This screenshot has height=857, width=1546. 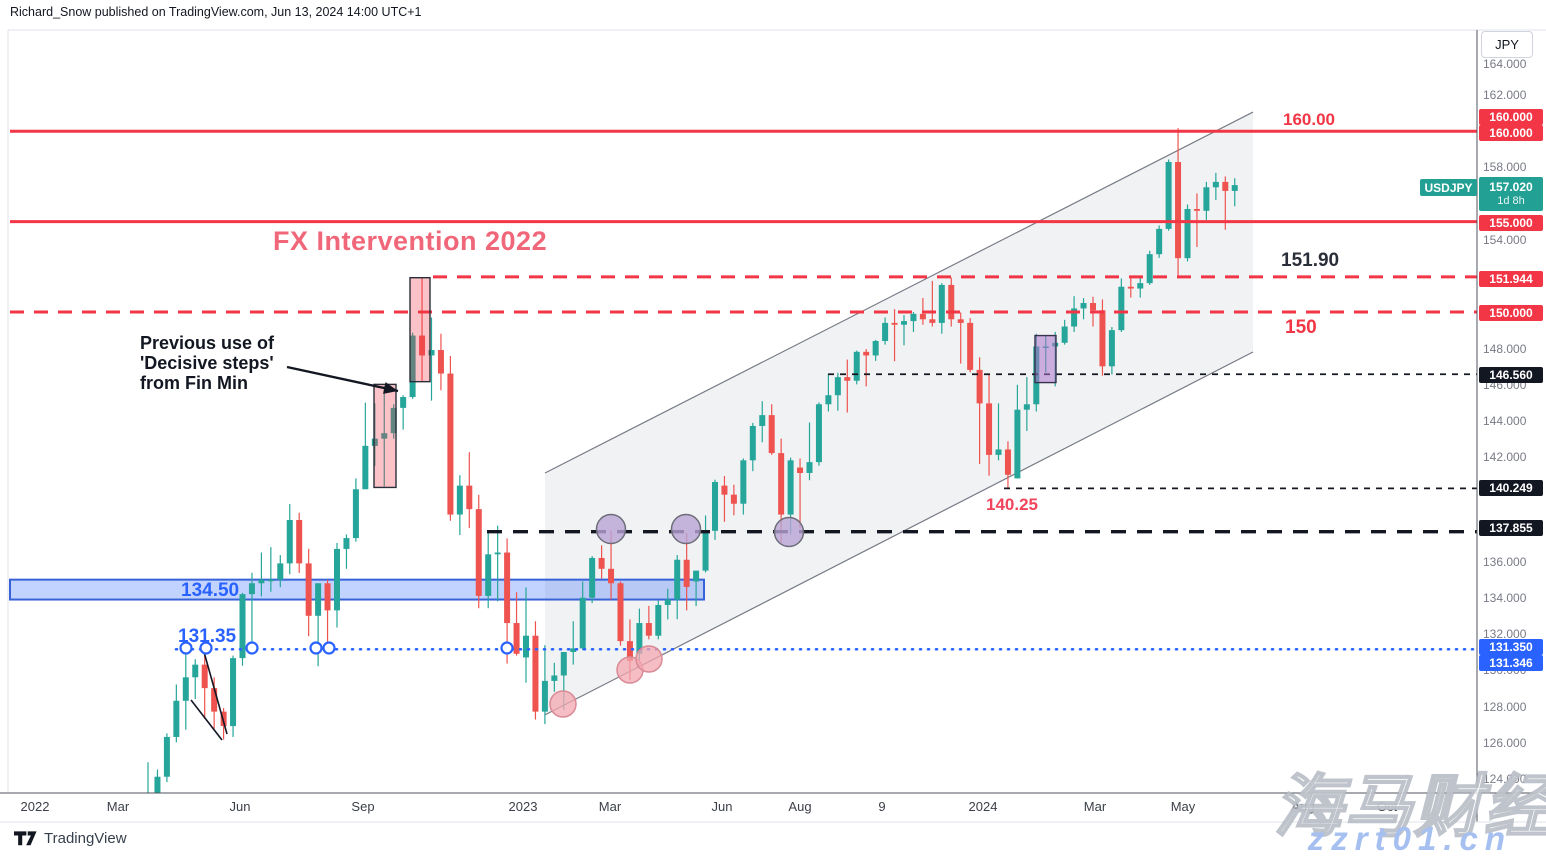 I want to click on level-label-140-25: 140.25, so click(x=1012, y=504).